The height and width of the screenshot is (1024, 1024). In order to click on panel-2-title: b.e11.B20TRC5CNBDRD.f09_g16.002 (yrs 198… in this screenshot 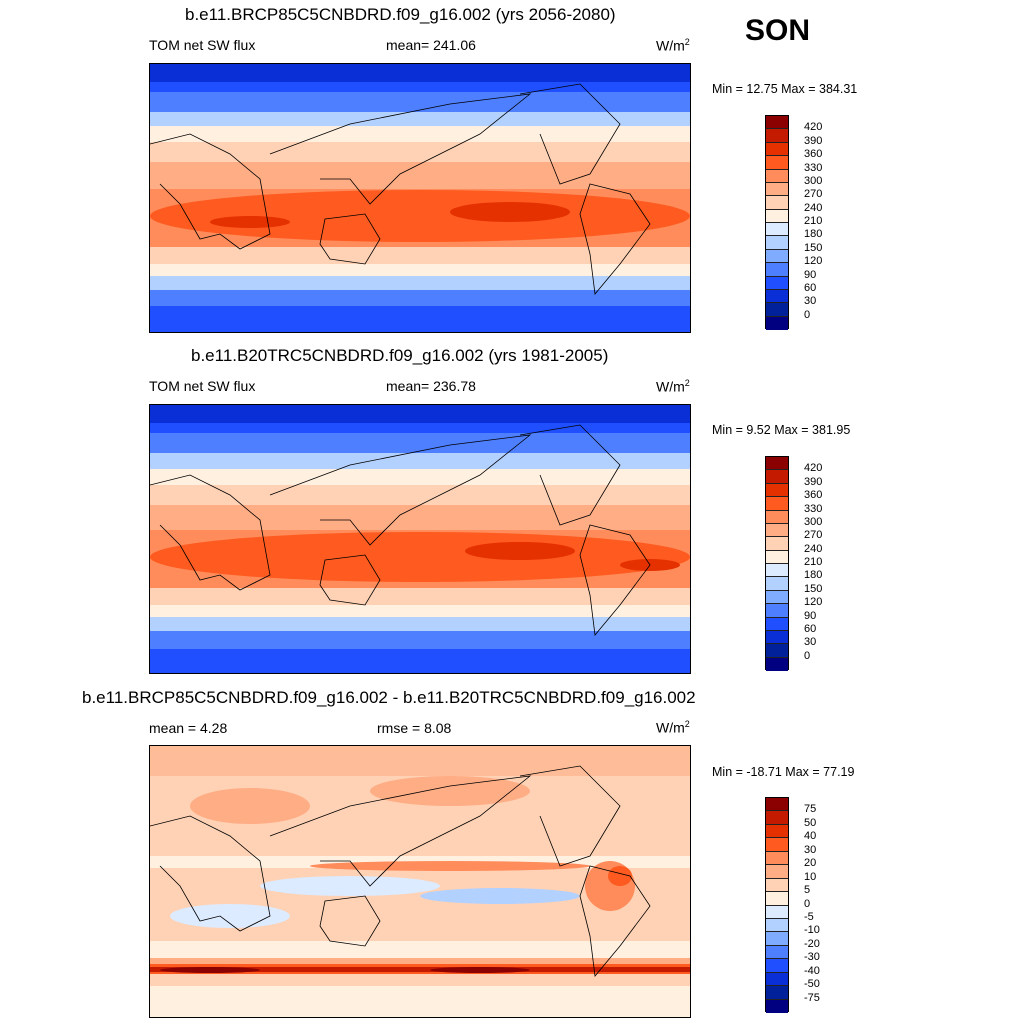, I will do `click(400, 355)`.